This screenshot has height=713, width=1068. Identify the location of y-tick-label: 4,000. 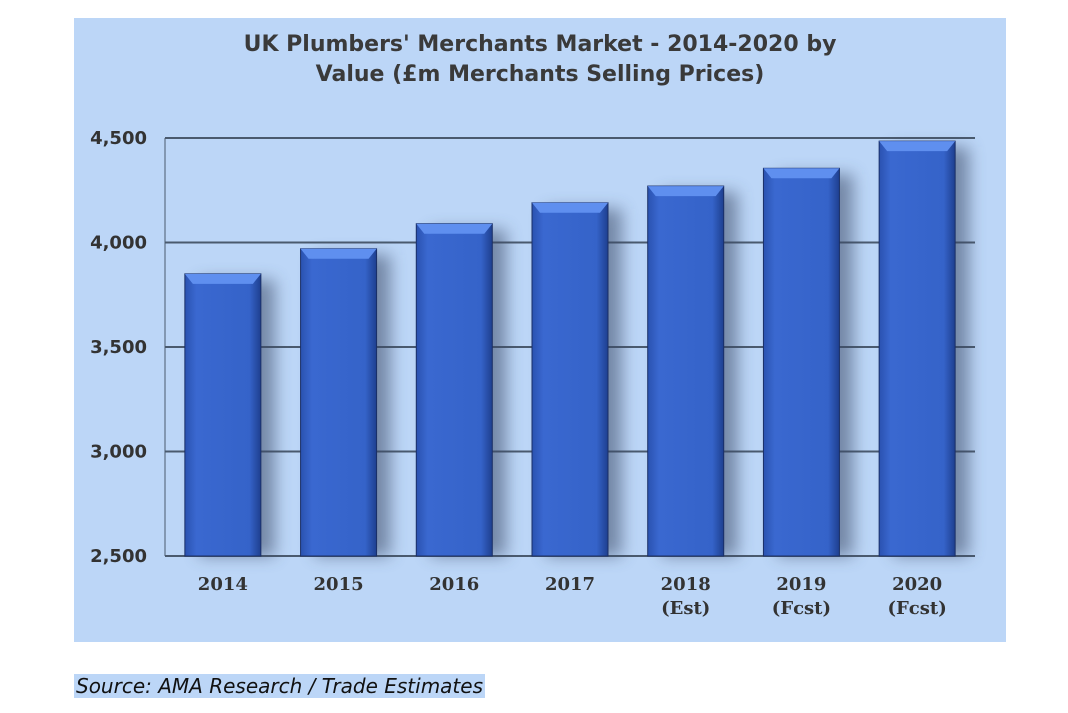
(118, 243).